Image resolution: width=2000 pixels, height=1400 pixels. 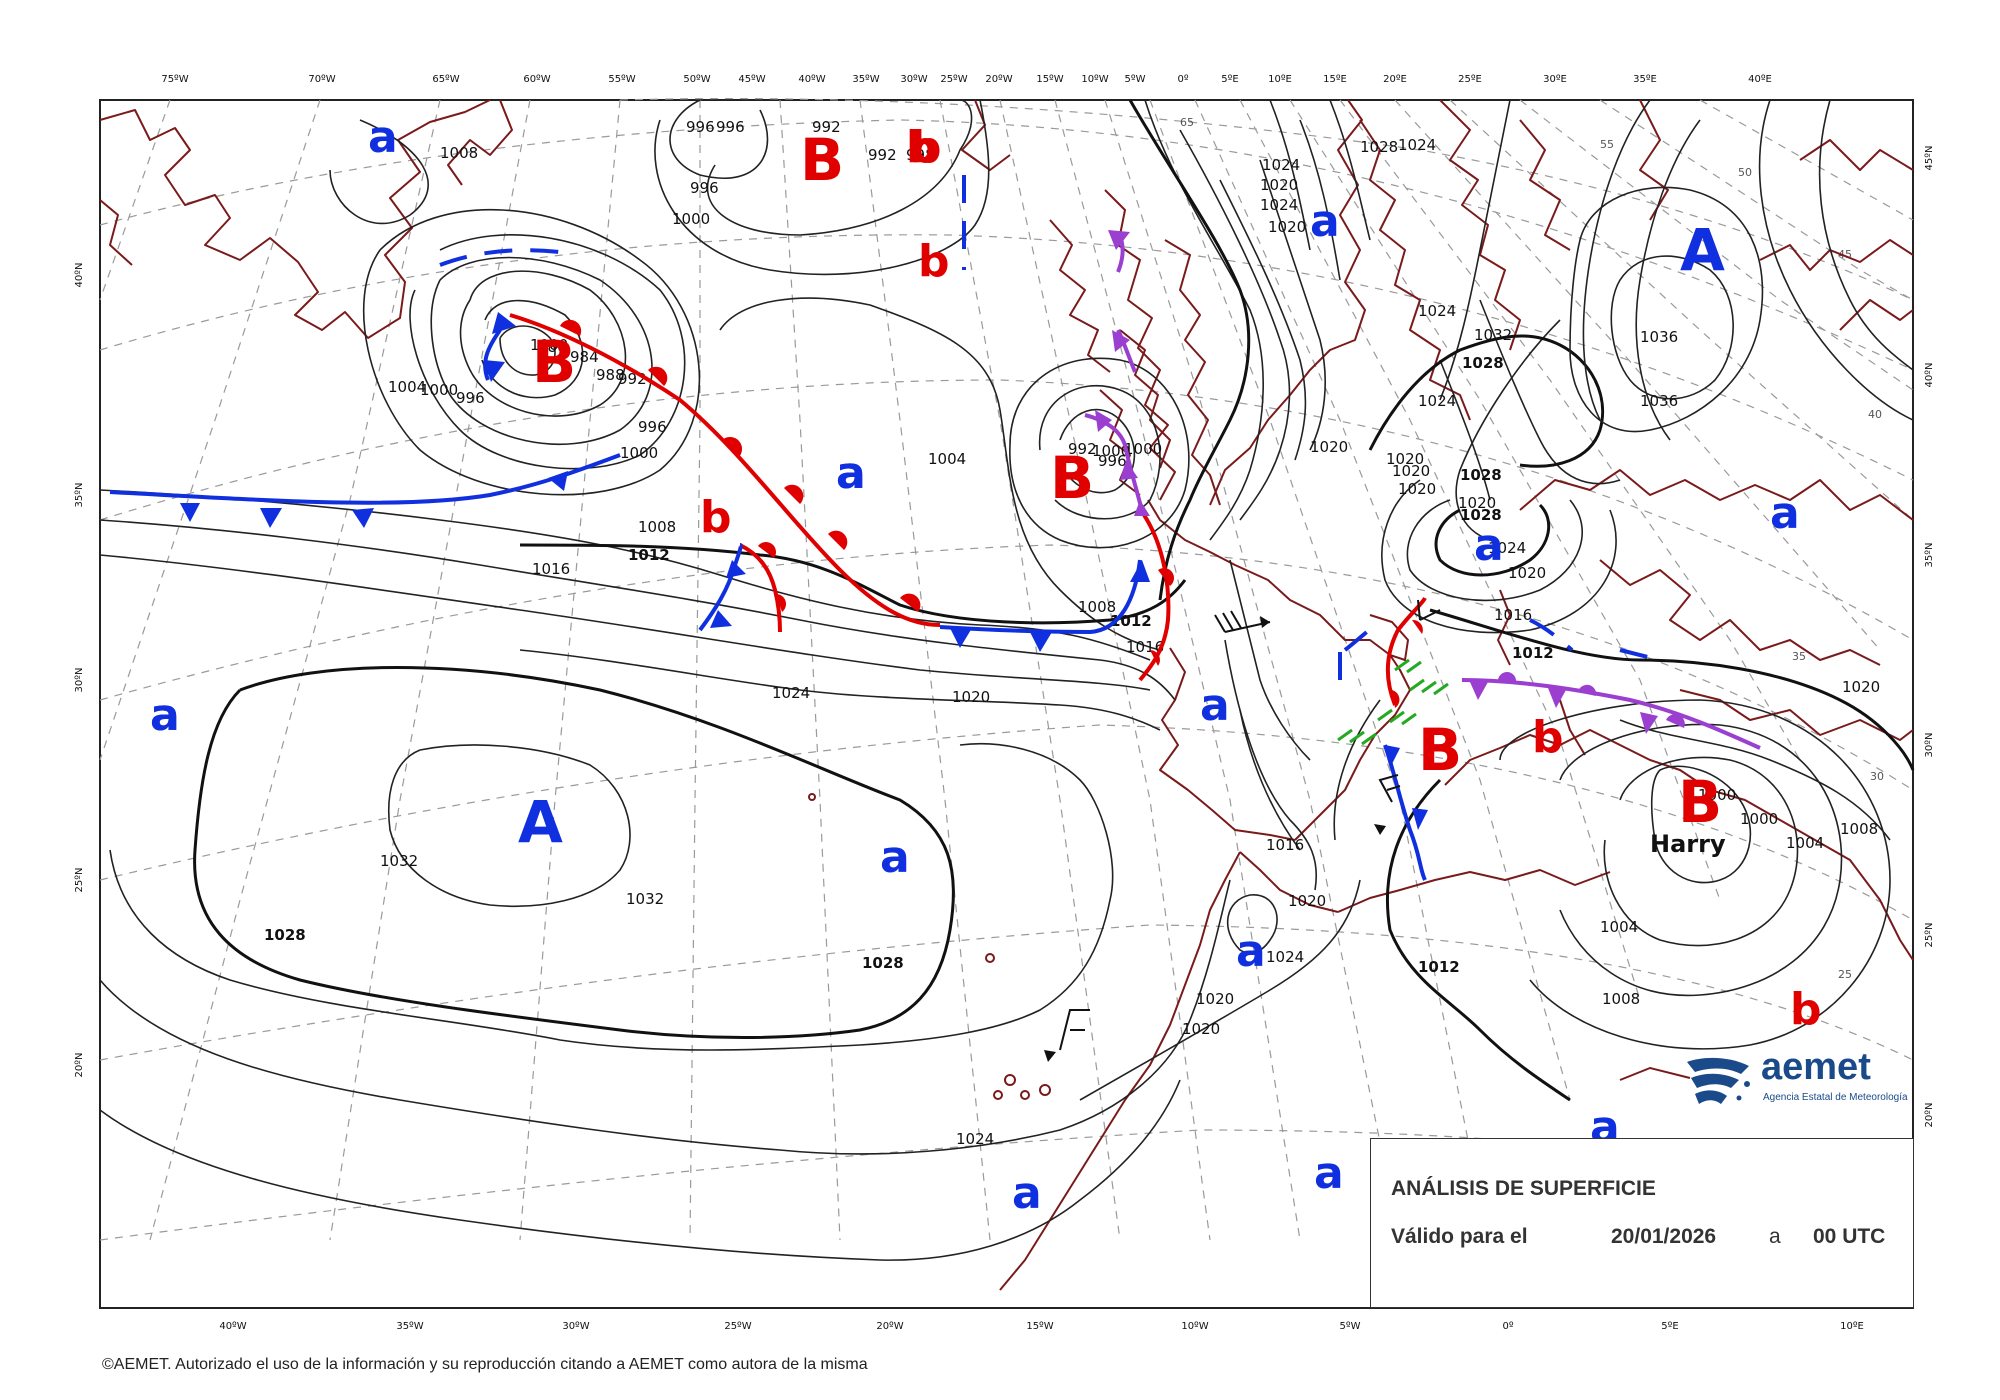 What do you see at coordinates (1607, 144) in the screenshot?
I see `graticule-label: 55` at bounding box center [1607, 144].